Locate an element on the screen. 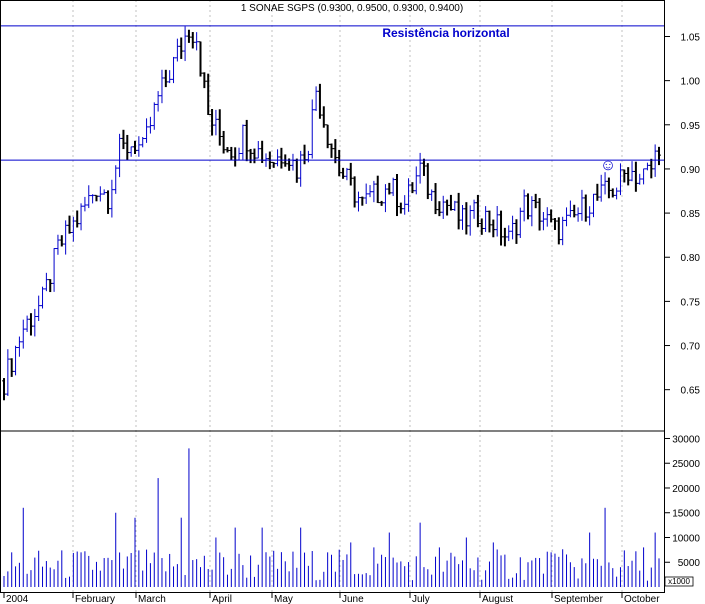 The width and height of the screenshot is (705, 604). price-tick-label: 0.65 is located at coordinates (691, 391).